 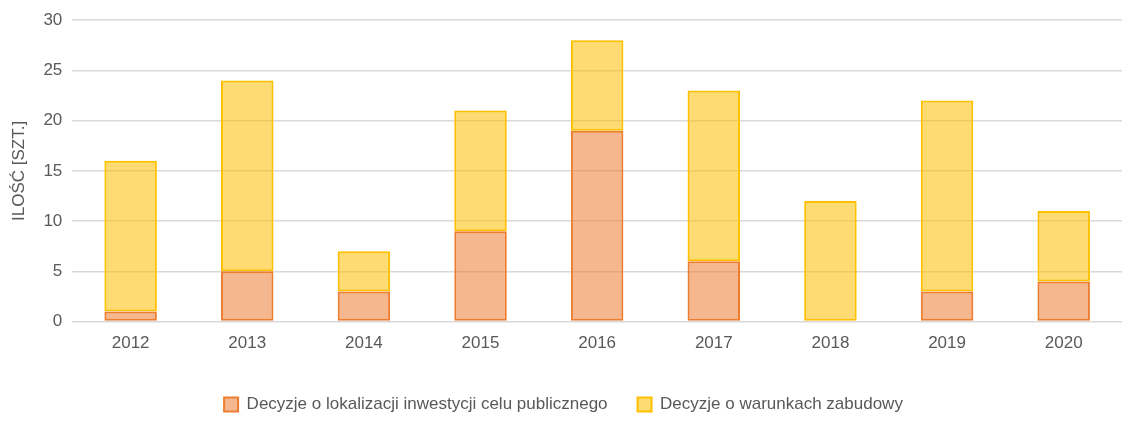 What do you see at coordinates (713, 343) in the screenshot?
I see `x-tick-label: 2017` at bounding box center [713, 343].